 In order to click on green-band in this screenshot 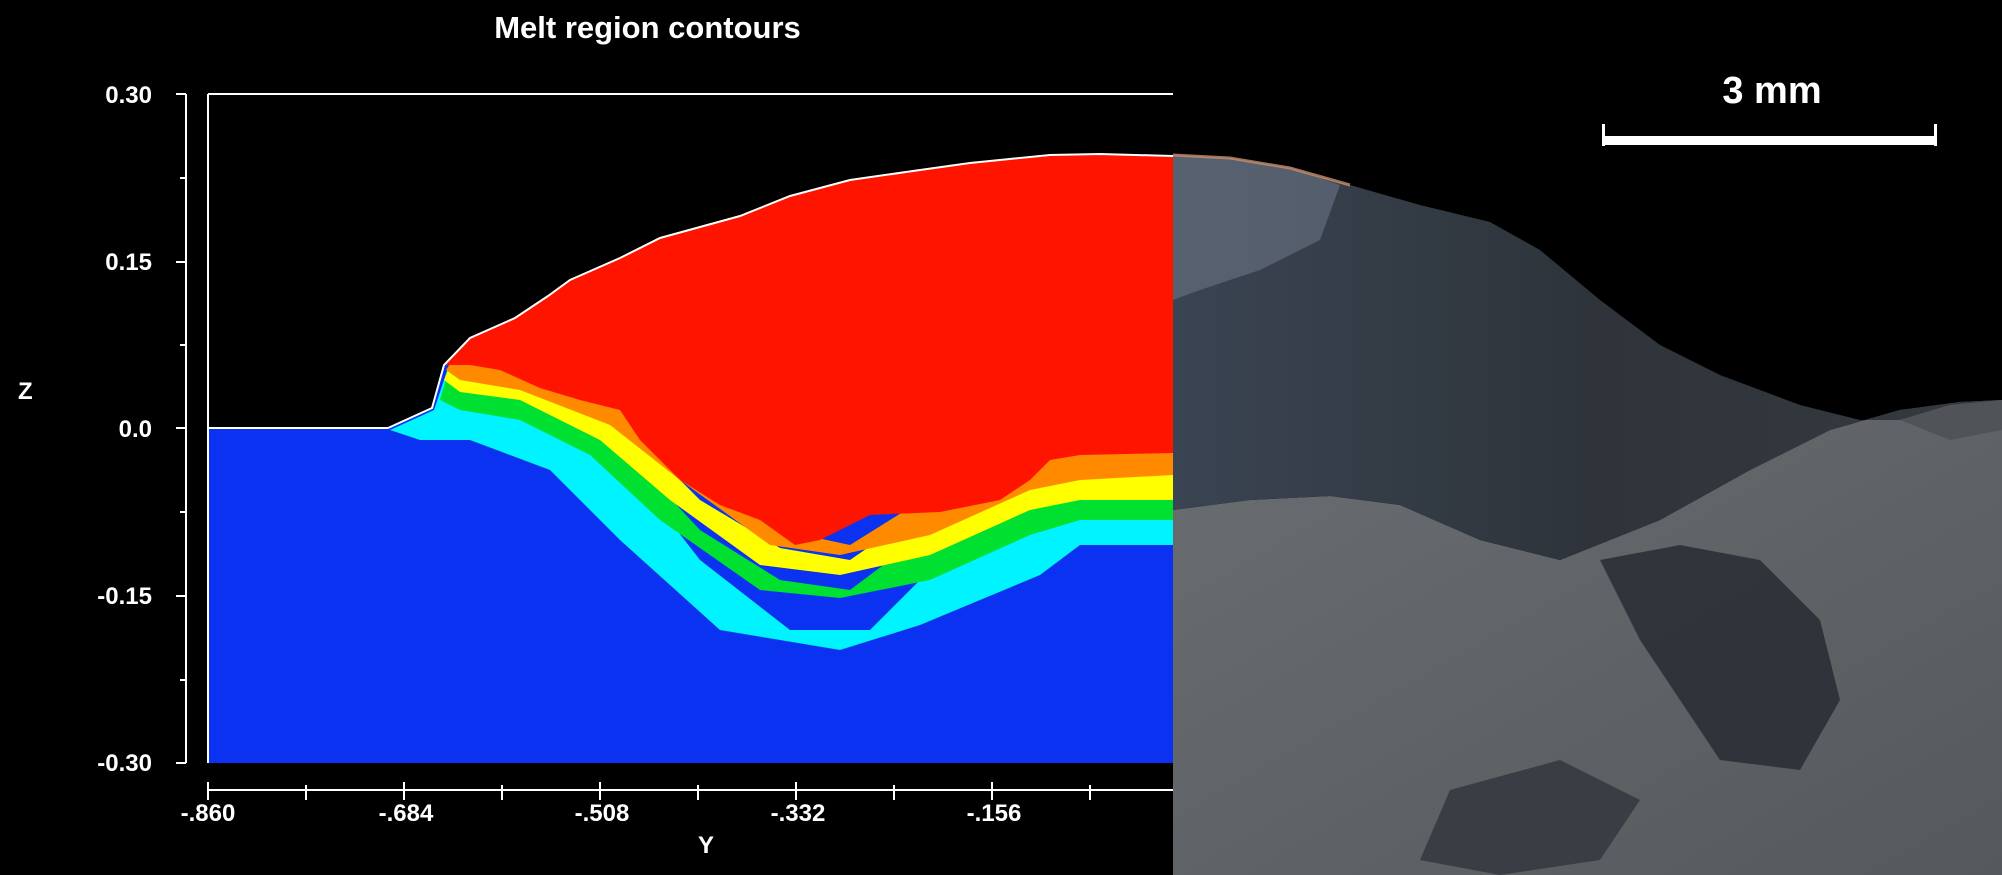, I will do `click(806, 481)`.